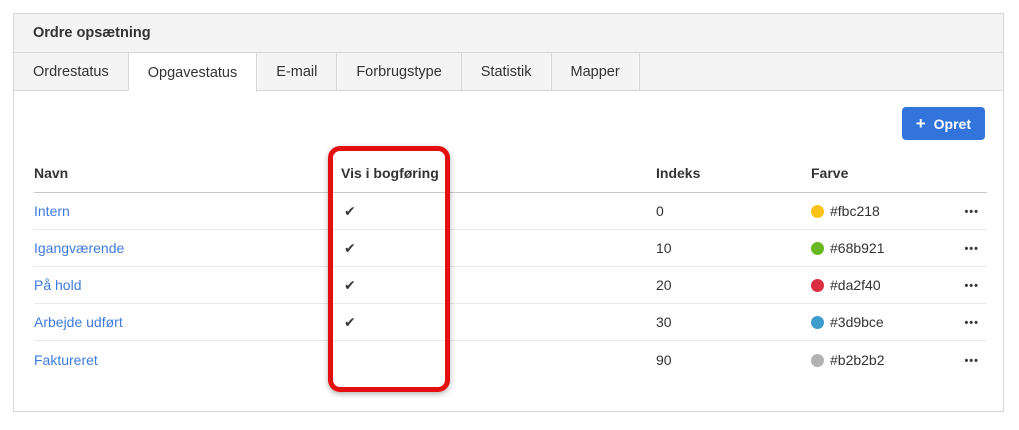 This screenshot has width=1019, height=430. What do you see at coordinates (390, 172) in the screenshot?
I see `column-header-vis-i-bogforing: Vis i bogføring` at bounding box center [390, 172].